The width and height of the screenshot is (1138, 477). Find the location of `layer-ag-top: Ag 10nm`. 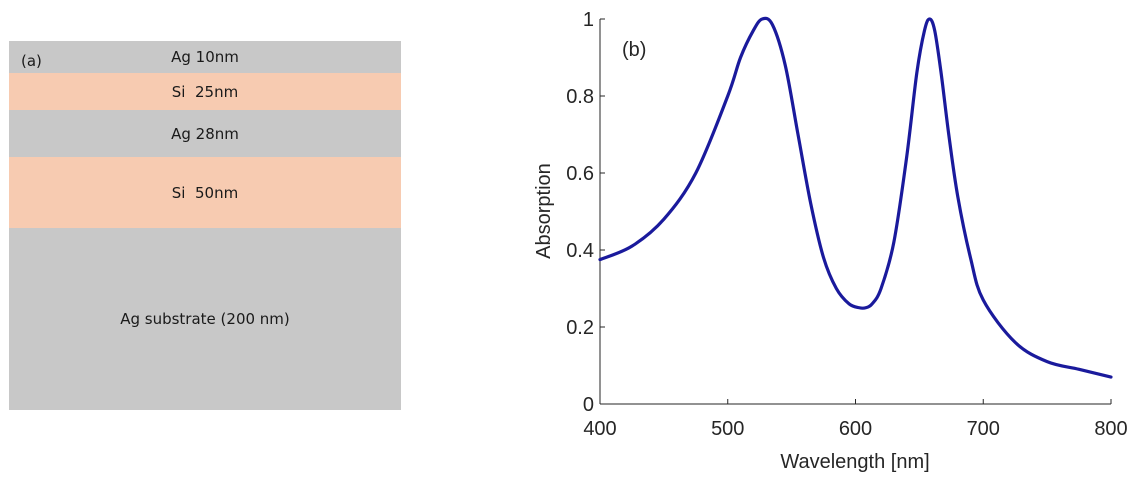

layer-ag-top: Ag 10nm is located at coordinates (205, 57).